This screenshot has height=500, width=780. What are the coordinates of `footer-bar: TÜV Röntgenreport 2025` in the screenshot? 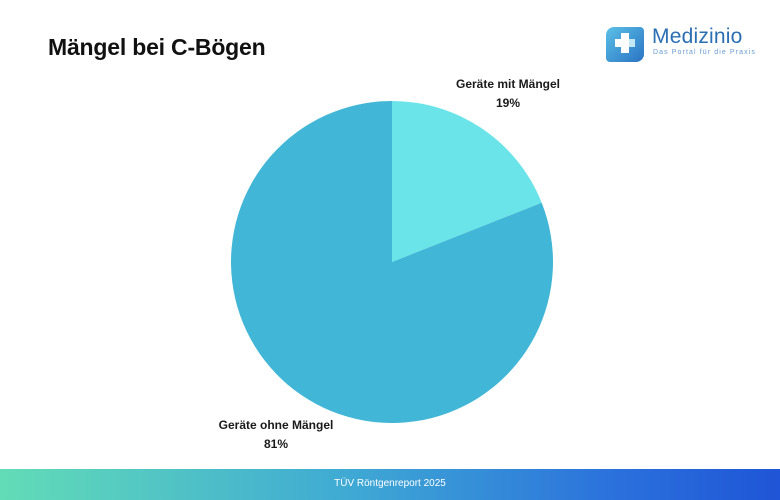 It's located at (390, 484).